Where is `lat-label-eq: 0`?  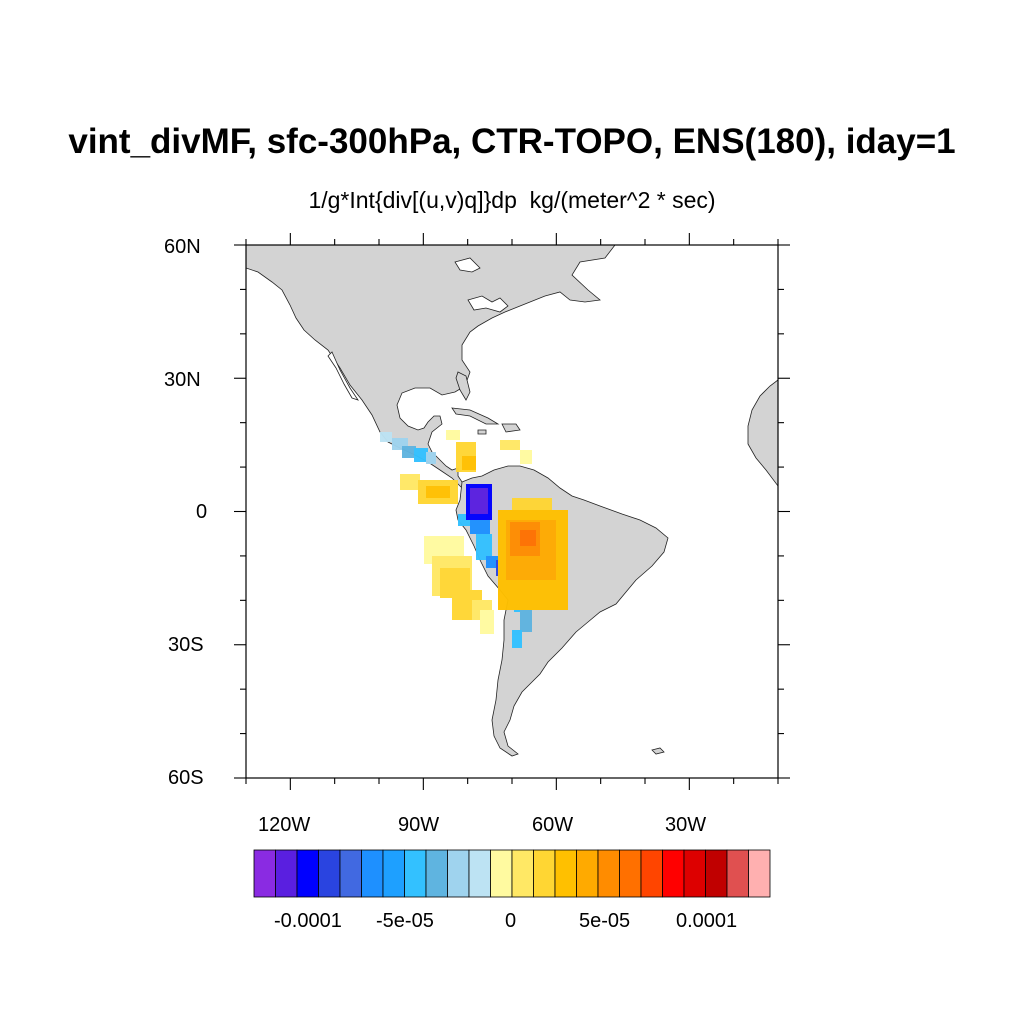
lat-label-eq: 0 is located at coordinates (202, 512).